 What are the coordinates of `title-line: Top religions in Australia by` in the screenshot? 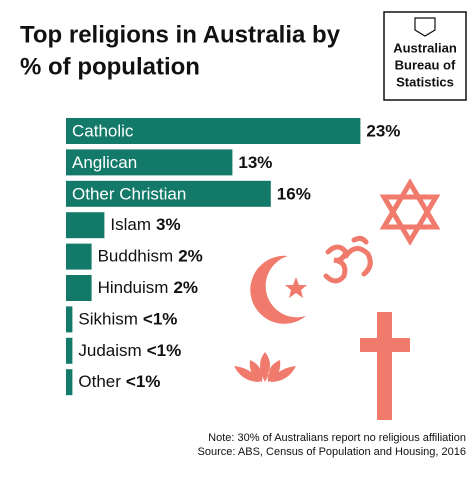 It's located at (180, 34).